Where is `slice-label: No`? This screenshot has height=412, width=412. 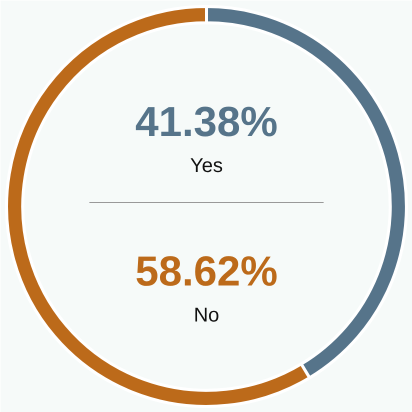 slice-label: No is located at coordinates (207, 315).